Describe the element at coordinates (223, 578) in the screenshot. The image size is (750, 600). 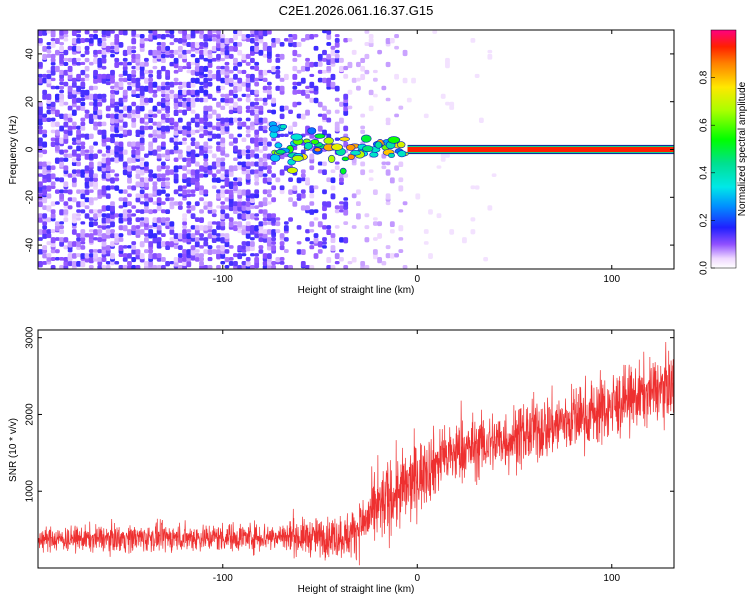
I see `x-tick-label: -100` at that location.